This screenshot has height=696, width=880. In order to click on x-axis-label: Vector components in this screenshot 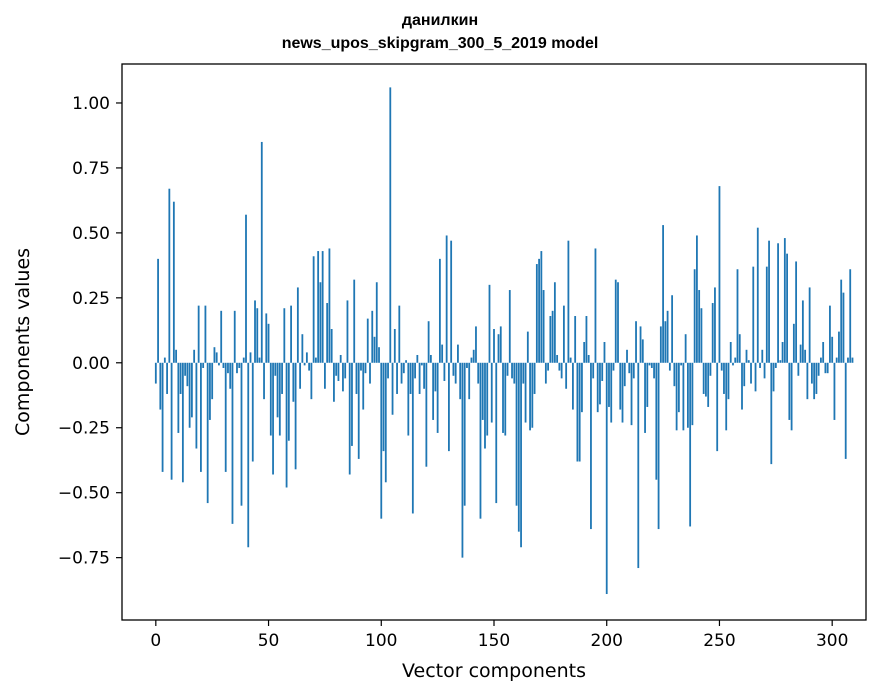, I will do `click(494, 671)`.